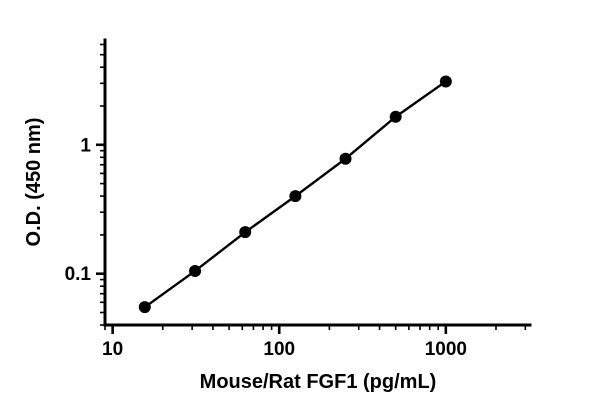  What do you see at coordinates (78, 274) in the screenshot?
I see `y-tick-label: 0.1` at bounding box center [78, 274].